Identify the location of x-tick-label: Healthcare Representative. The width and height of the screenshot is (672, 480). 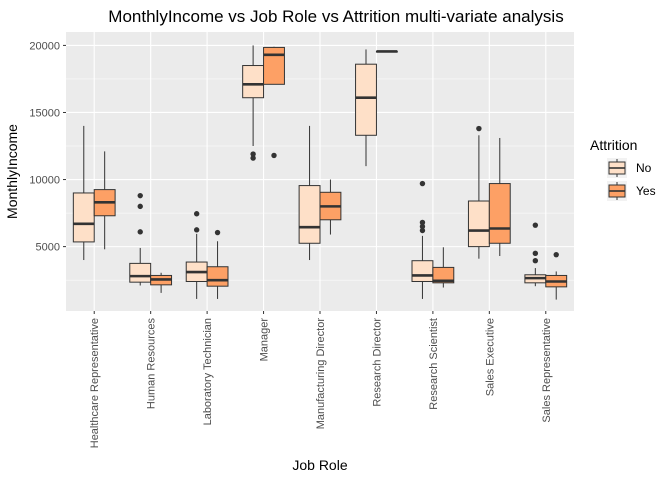
(95, 383).